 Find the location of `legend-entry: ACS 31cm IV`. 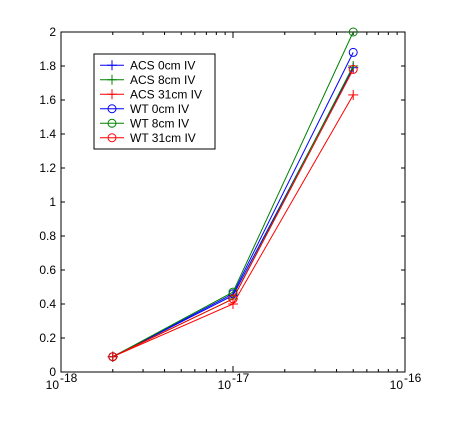

legend-entry: ACS 31cm IV is located at coordinates (151, 94).